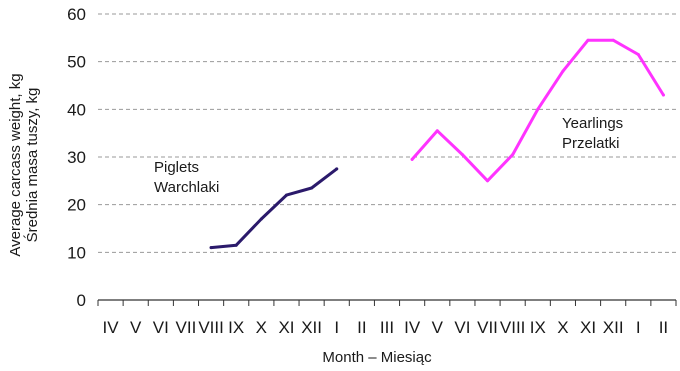 Image resolution: width=680 pixels, height=371 pixels. Describe the element at coordinates (76, 62) in the screenshot. I see `y-tick-label: 50` at that location.